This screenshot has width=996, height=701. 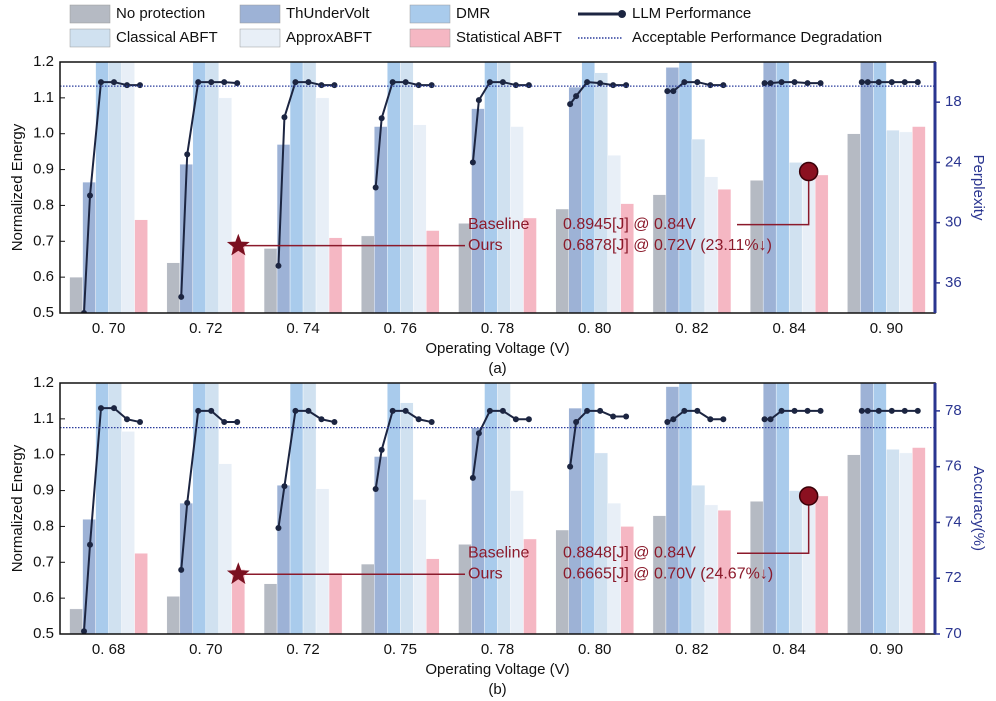 I want to click on y-tick-label: 1.0, so click(x=43, y=133).